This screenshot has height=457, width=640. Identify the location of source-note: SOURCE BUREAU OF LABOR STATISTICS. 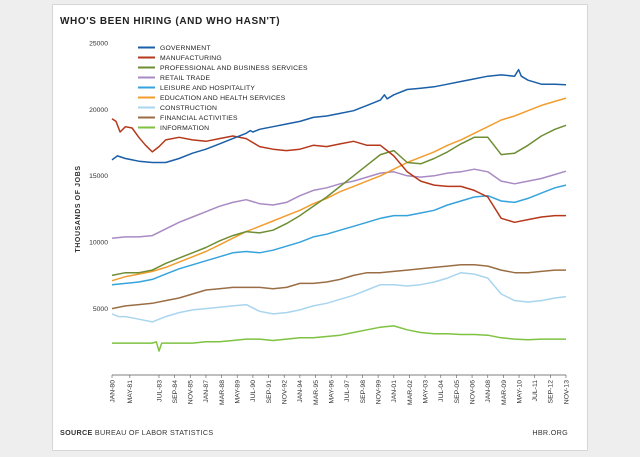
(136, 432).